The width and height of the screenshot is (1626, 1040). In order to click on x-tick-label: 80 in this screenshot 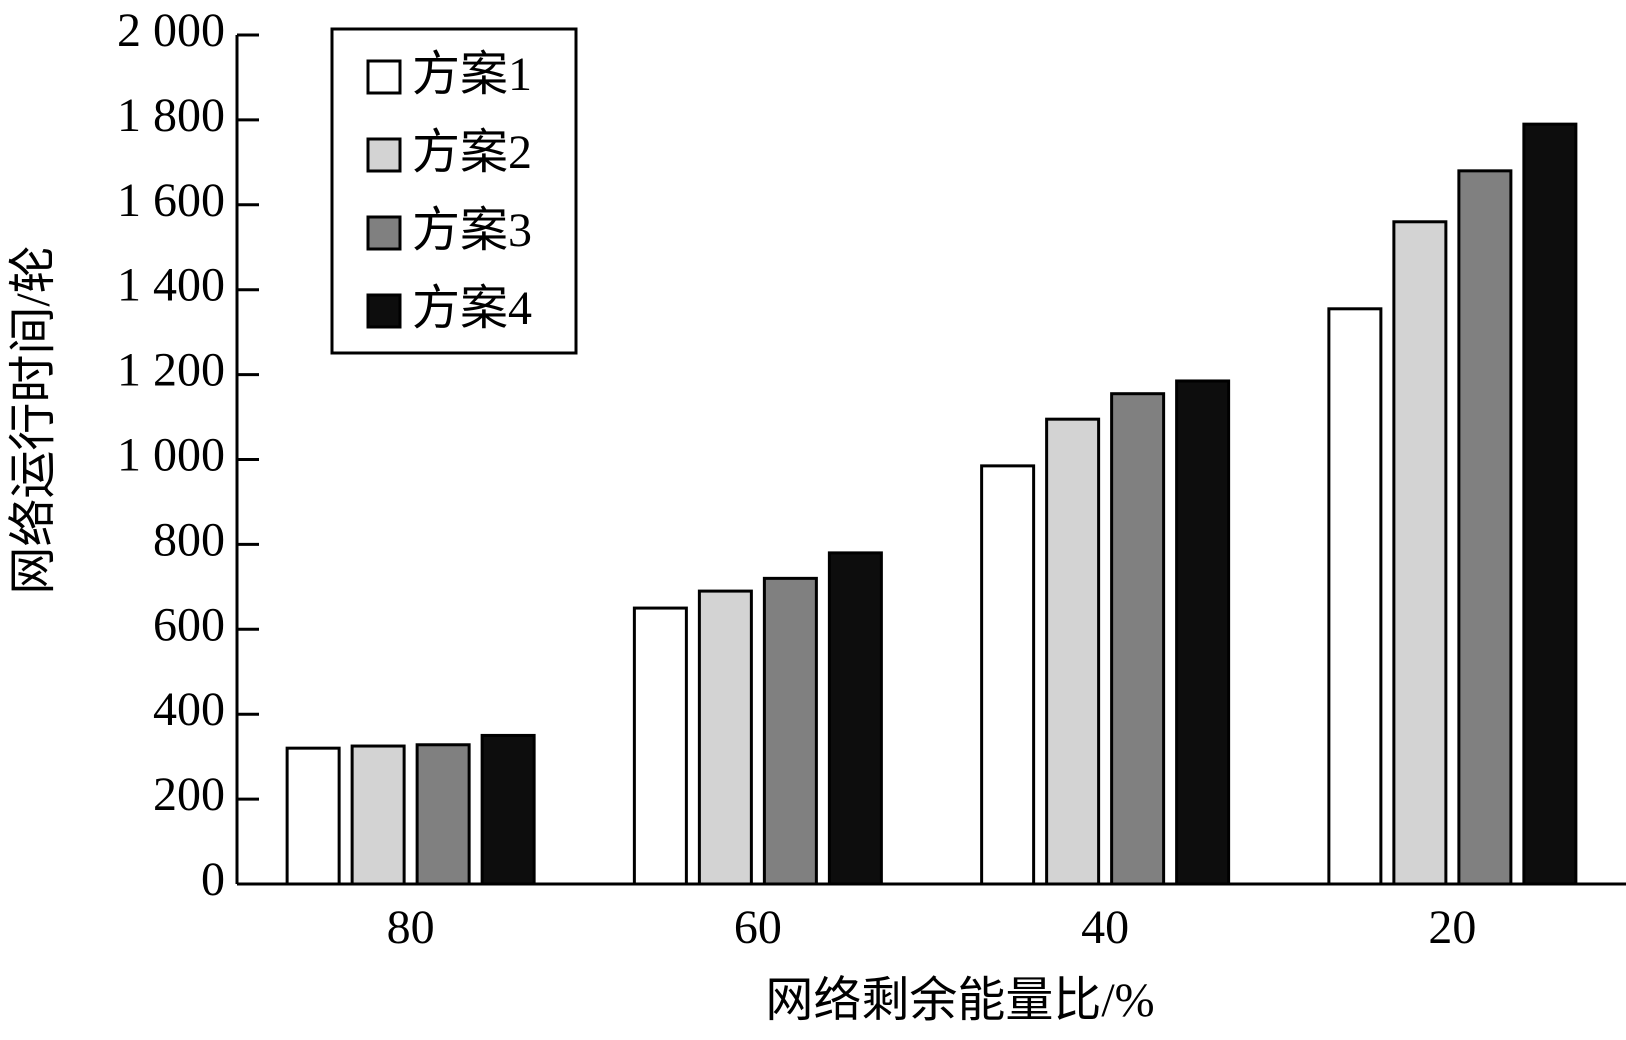, I will do `click(411, 927)`.